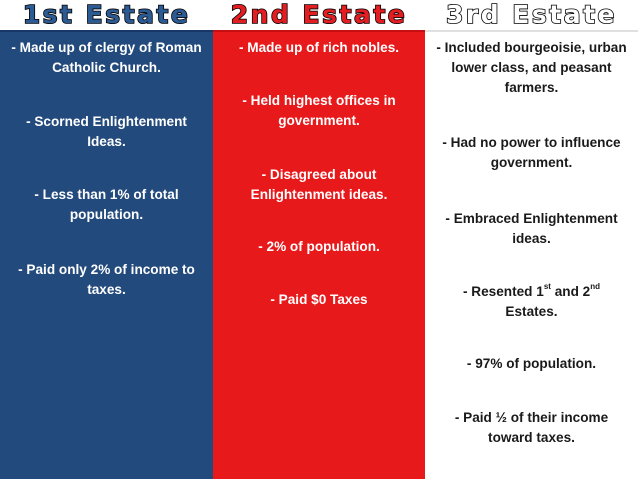 This screenshot has width=638, height=479. What do you see at coordinates (319, 47) in the screenshot?
I see `second-estate-item-nobles: - Made up of rich nobles.` at bounding box center [319, 47].